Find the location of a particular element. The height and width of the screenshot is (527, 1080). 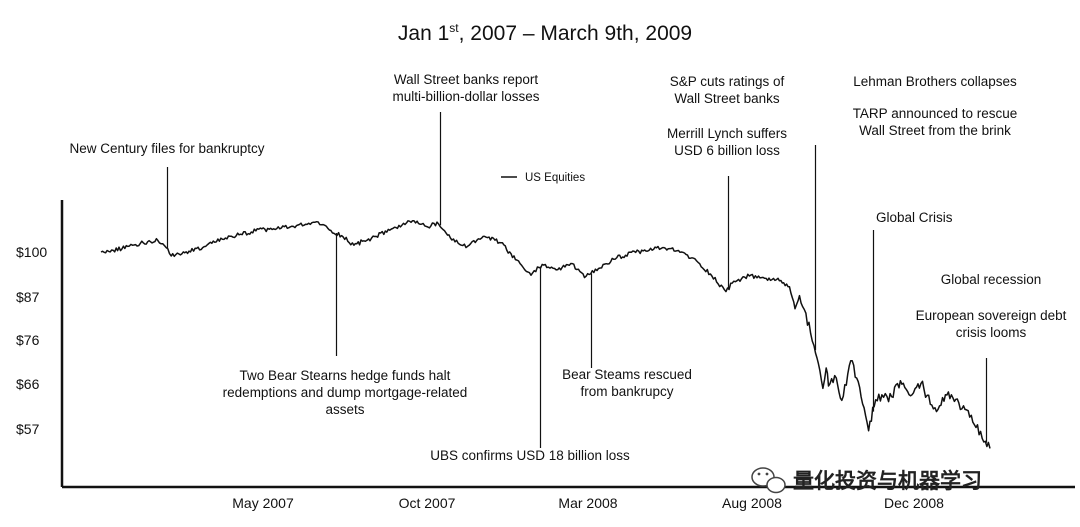

annotation-sp-cuts: S&P cuts ratings of Wall Street banks is located at coordinates (727, 90).